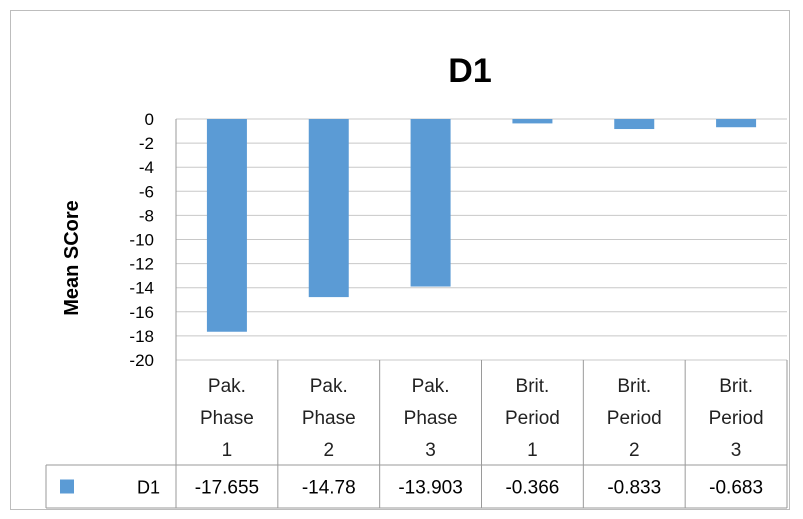  Describe the element at coordinates (141, 288) in the screenshot. I see `y-tick-label: -14` at that location.